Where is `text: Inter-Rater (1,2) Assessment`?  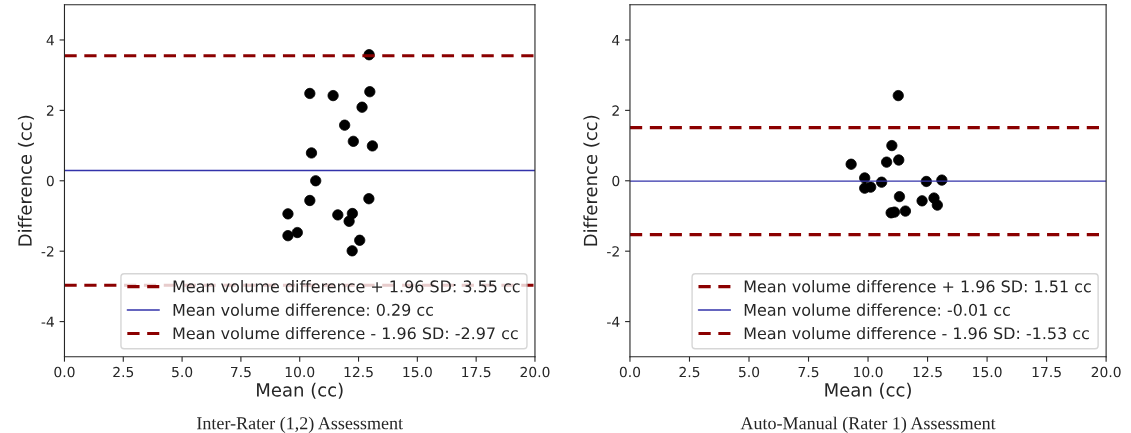
text: Inter-Rater (1,2) Assessment is located at coordinates (300, 424).